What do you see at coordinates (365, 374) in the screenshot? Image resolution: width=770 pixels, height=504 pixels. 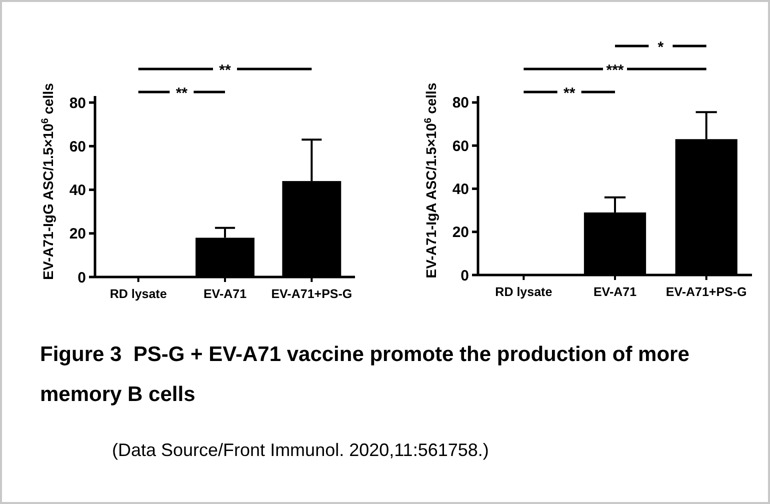 I see `text: Figure 3 PS-G + EV-A71 vaccine promote the production of more memory B cells` at bounding box center [365, 374].